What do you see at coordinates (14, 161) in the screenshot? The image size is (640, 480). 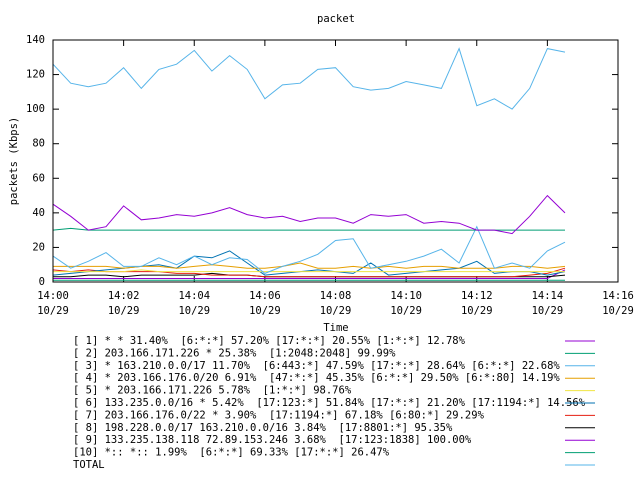 I see `y-axis-label: packets (Kbps)` at bounding box center [14, 161].